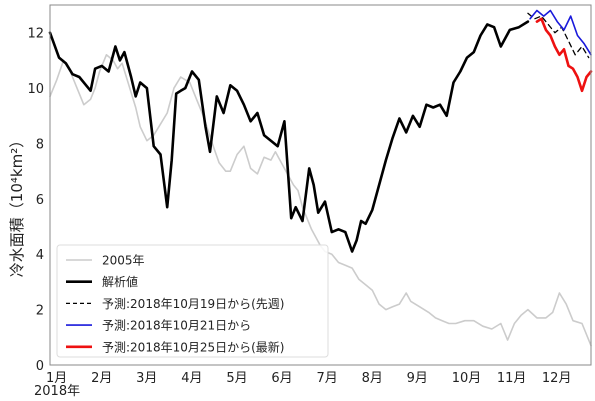 The height and width of the screenshot is (401, 595). Describe the element at coordinates (146, 378) in the screenshot. I see `x-tick-label-2: 3月` at that location.